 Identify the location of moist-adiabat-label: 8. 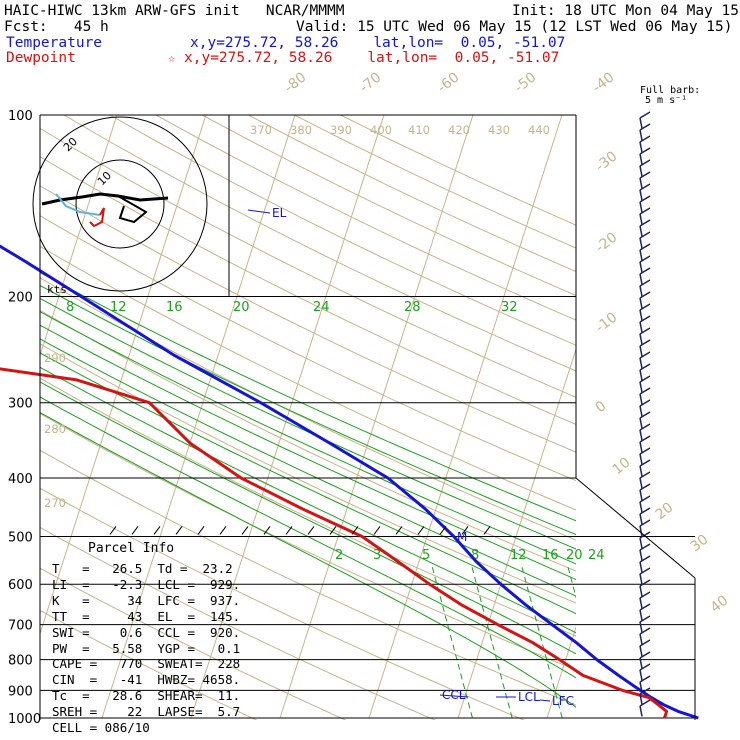
(70, 307).